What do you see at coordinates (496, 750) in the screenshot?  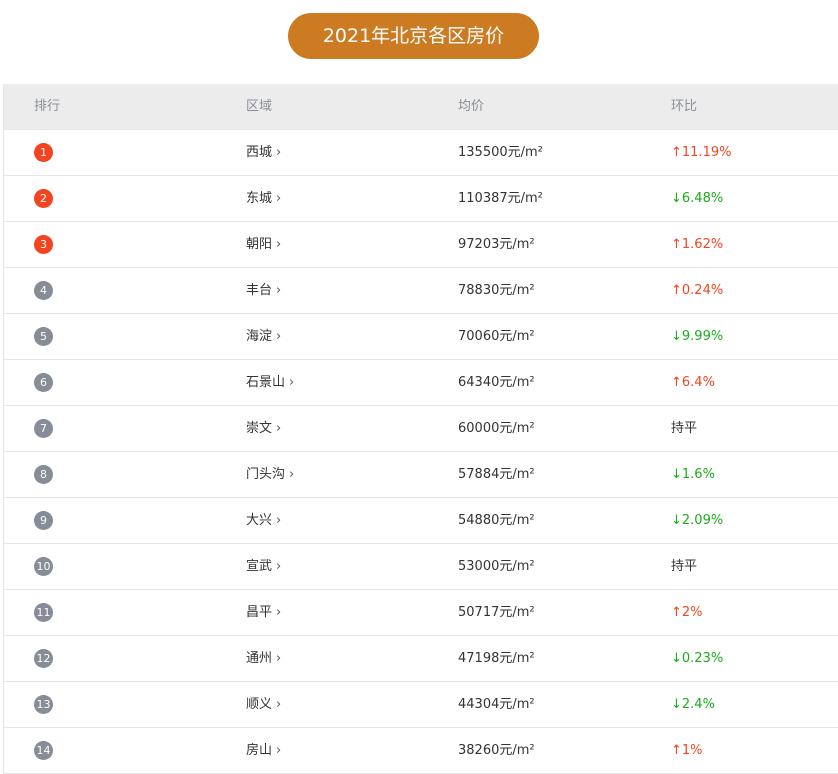 I see `average-price: 38260元/m²` at bounding box center [496, 750].